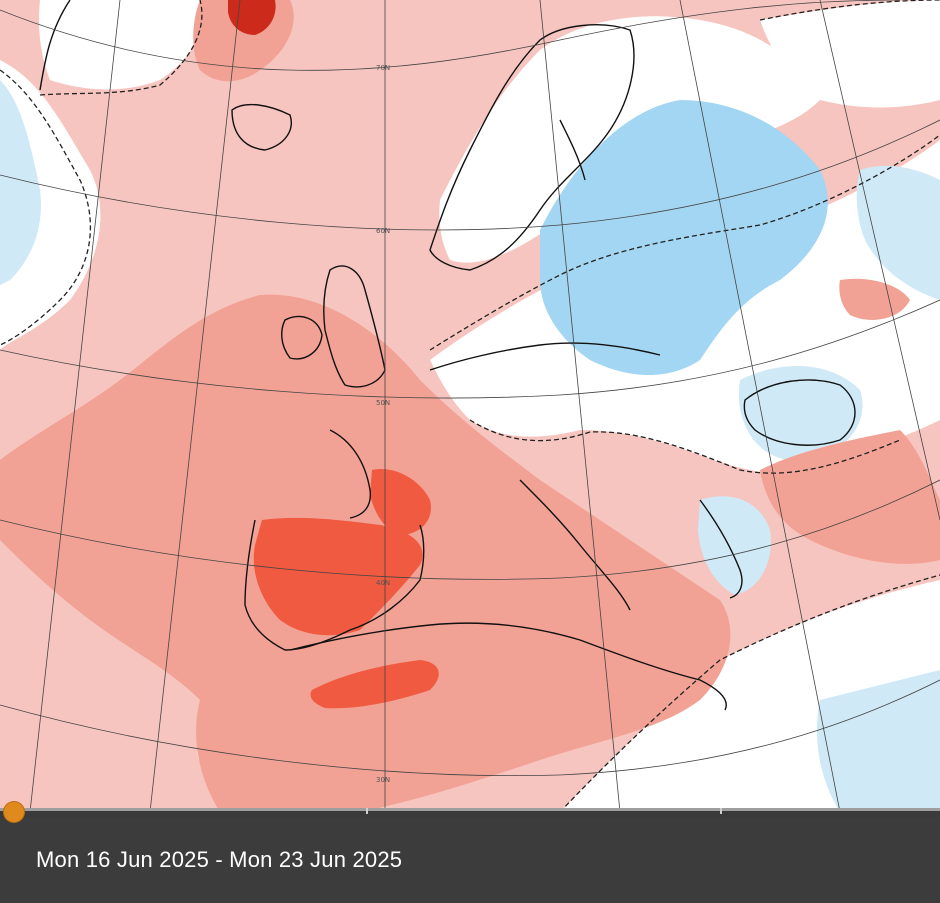  Describe the element at coordinates (572, 150) in the screenshot. I see `coastline-baltic` at that location.